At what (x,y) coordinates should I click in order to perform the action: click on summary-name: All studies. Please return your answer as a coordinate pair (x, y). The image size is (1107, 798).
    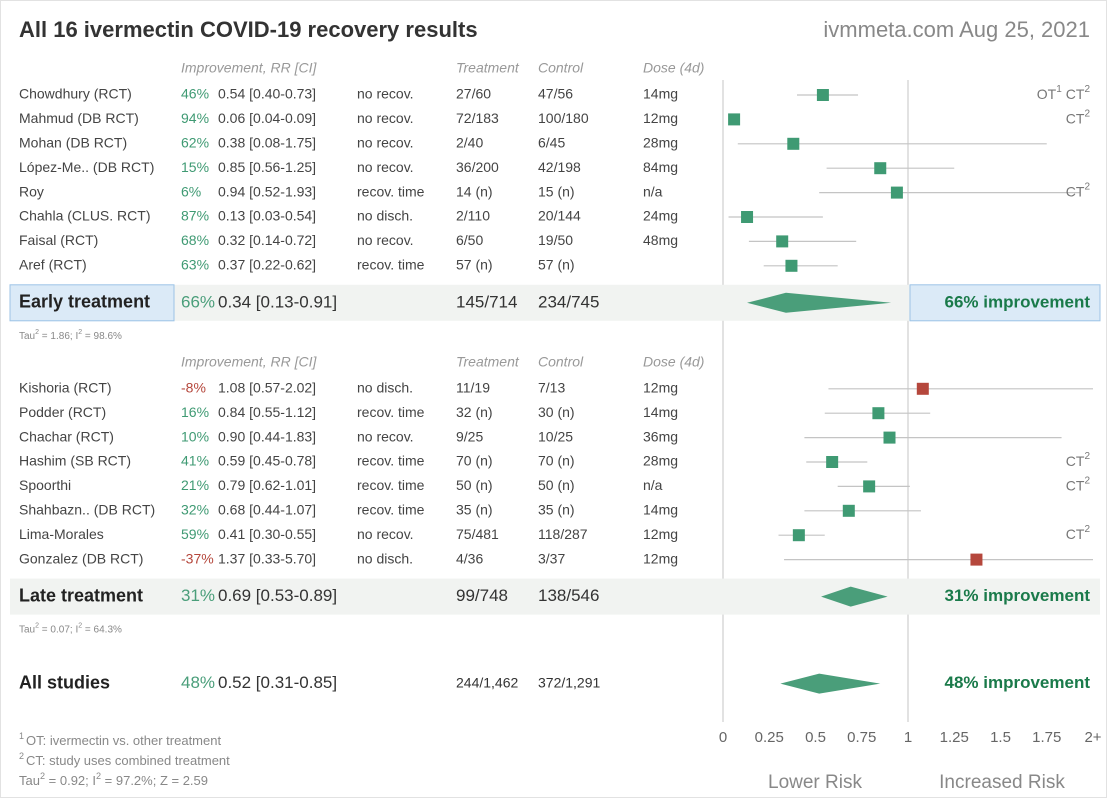
    Looking at the image, I should click on (64, 682).